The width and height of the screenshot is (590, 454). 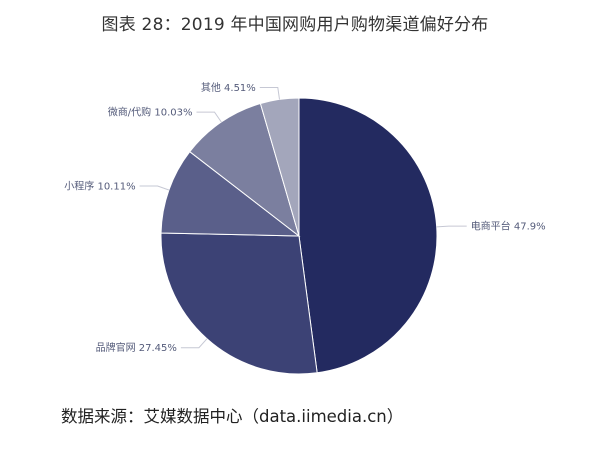 What do you see at coordinates (150, 112) in the screenshot?
I see `slice-label-4: 微商/代购 10.03%` at bounding box center [150, 112].